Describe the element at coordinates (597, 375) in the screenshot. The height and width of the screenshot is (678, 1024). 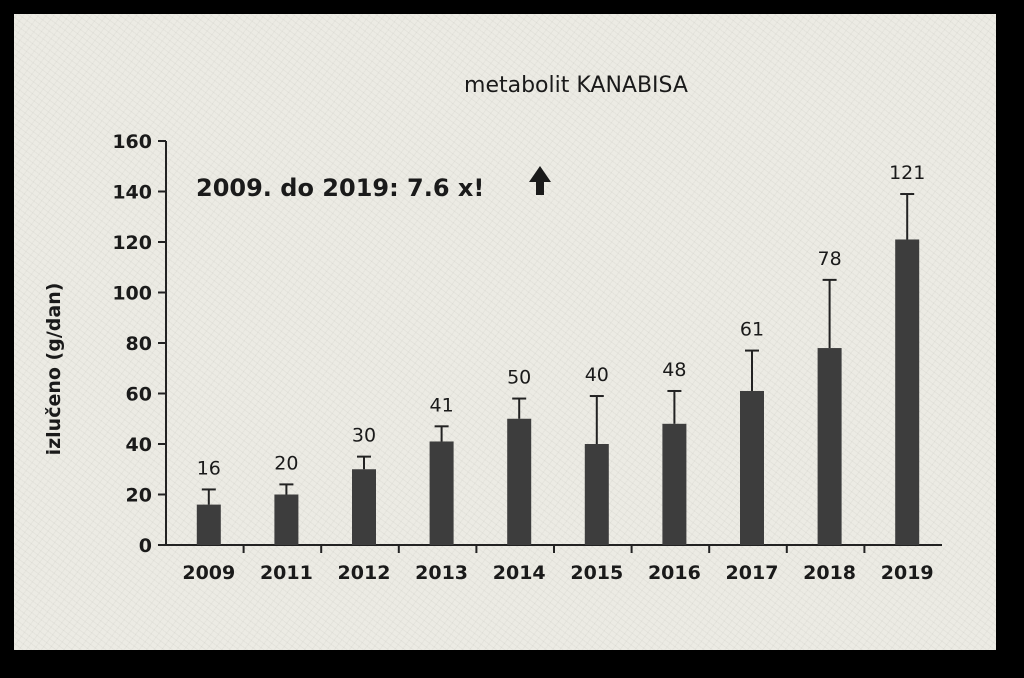
I see `data-label: 40` at that location.